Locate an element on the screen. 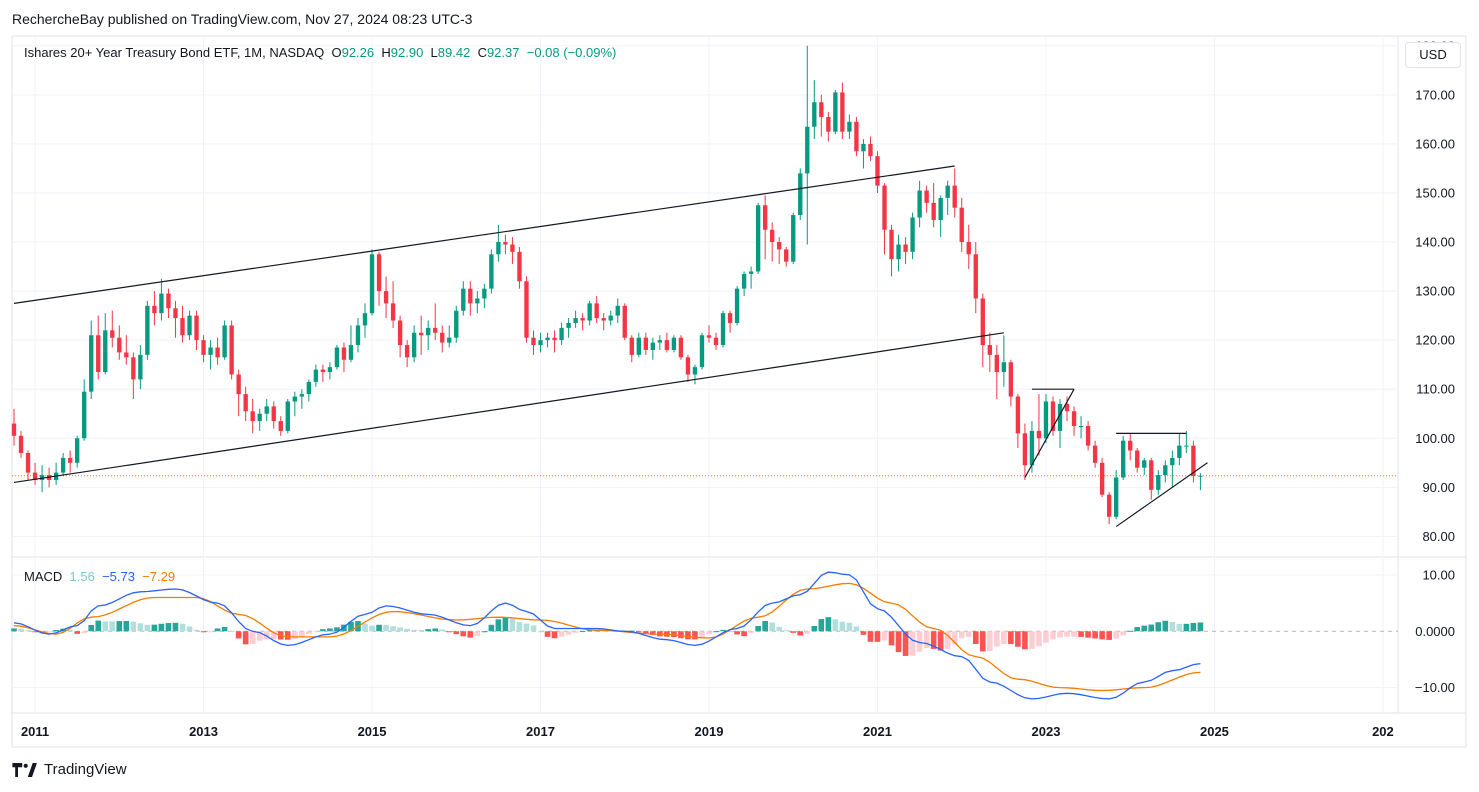  trendline is located at coordinates (484, 234).